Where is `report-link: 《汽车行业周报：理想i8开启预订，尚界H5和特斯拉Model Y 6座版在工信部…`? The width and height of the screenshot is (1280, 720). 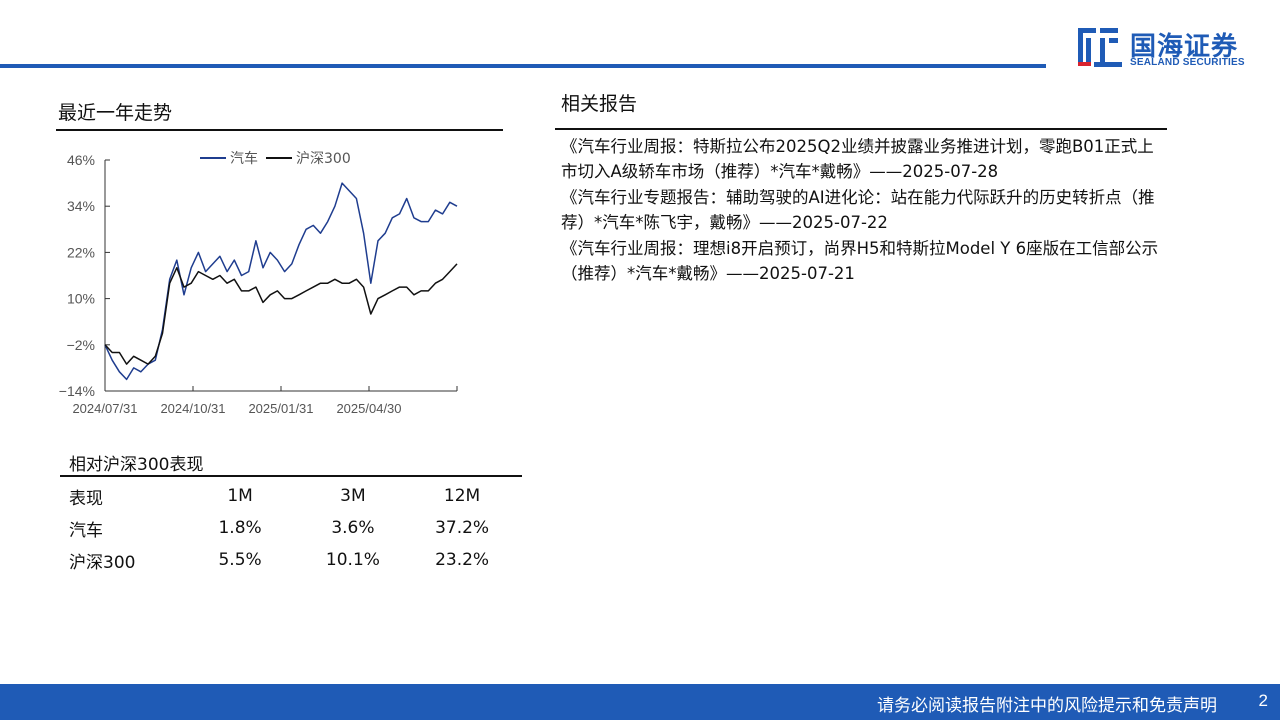 report-link: 《汽车行业周报：理想i8开启预订，尚界H5和特斯拉Model Y 6座版在工信部… is located at coordinates (860, 261).